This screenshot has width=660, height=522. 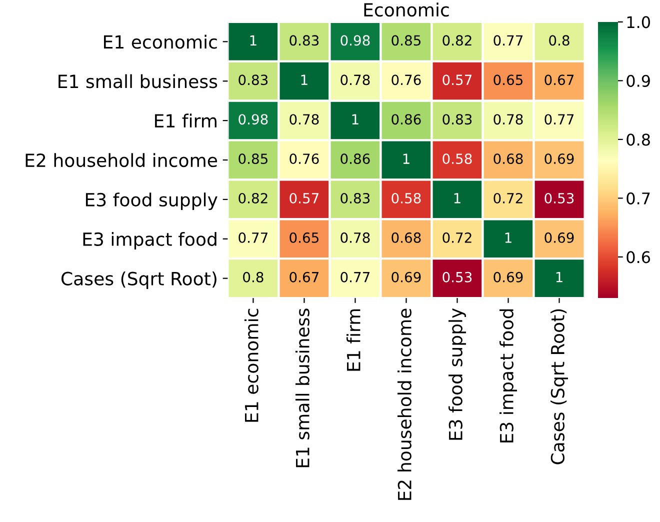 What do you see at coordinates (152, 201) in the screenshot?
I see `y-tick-label: E3 food supply` at bounding box center [152, 201].